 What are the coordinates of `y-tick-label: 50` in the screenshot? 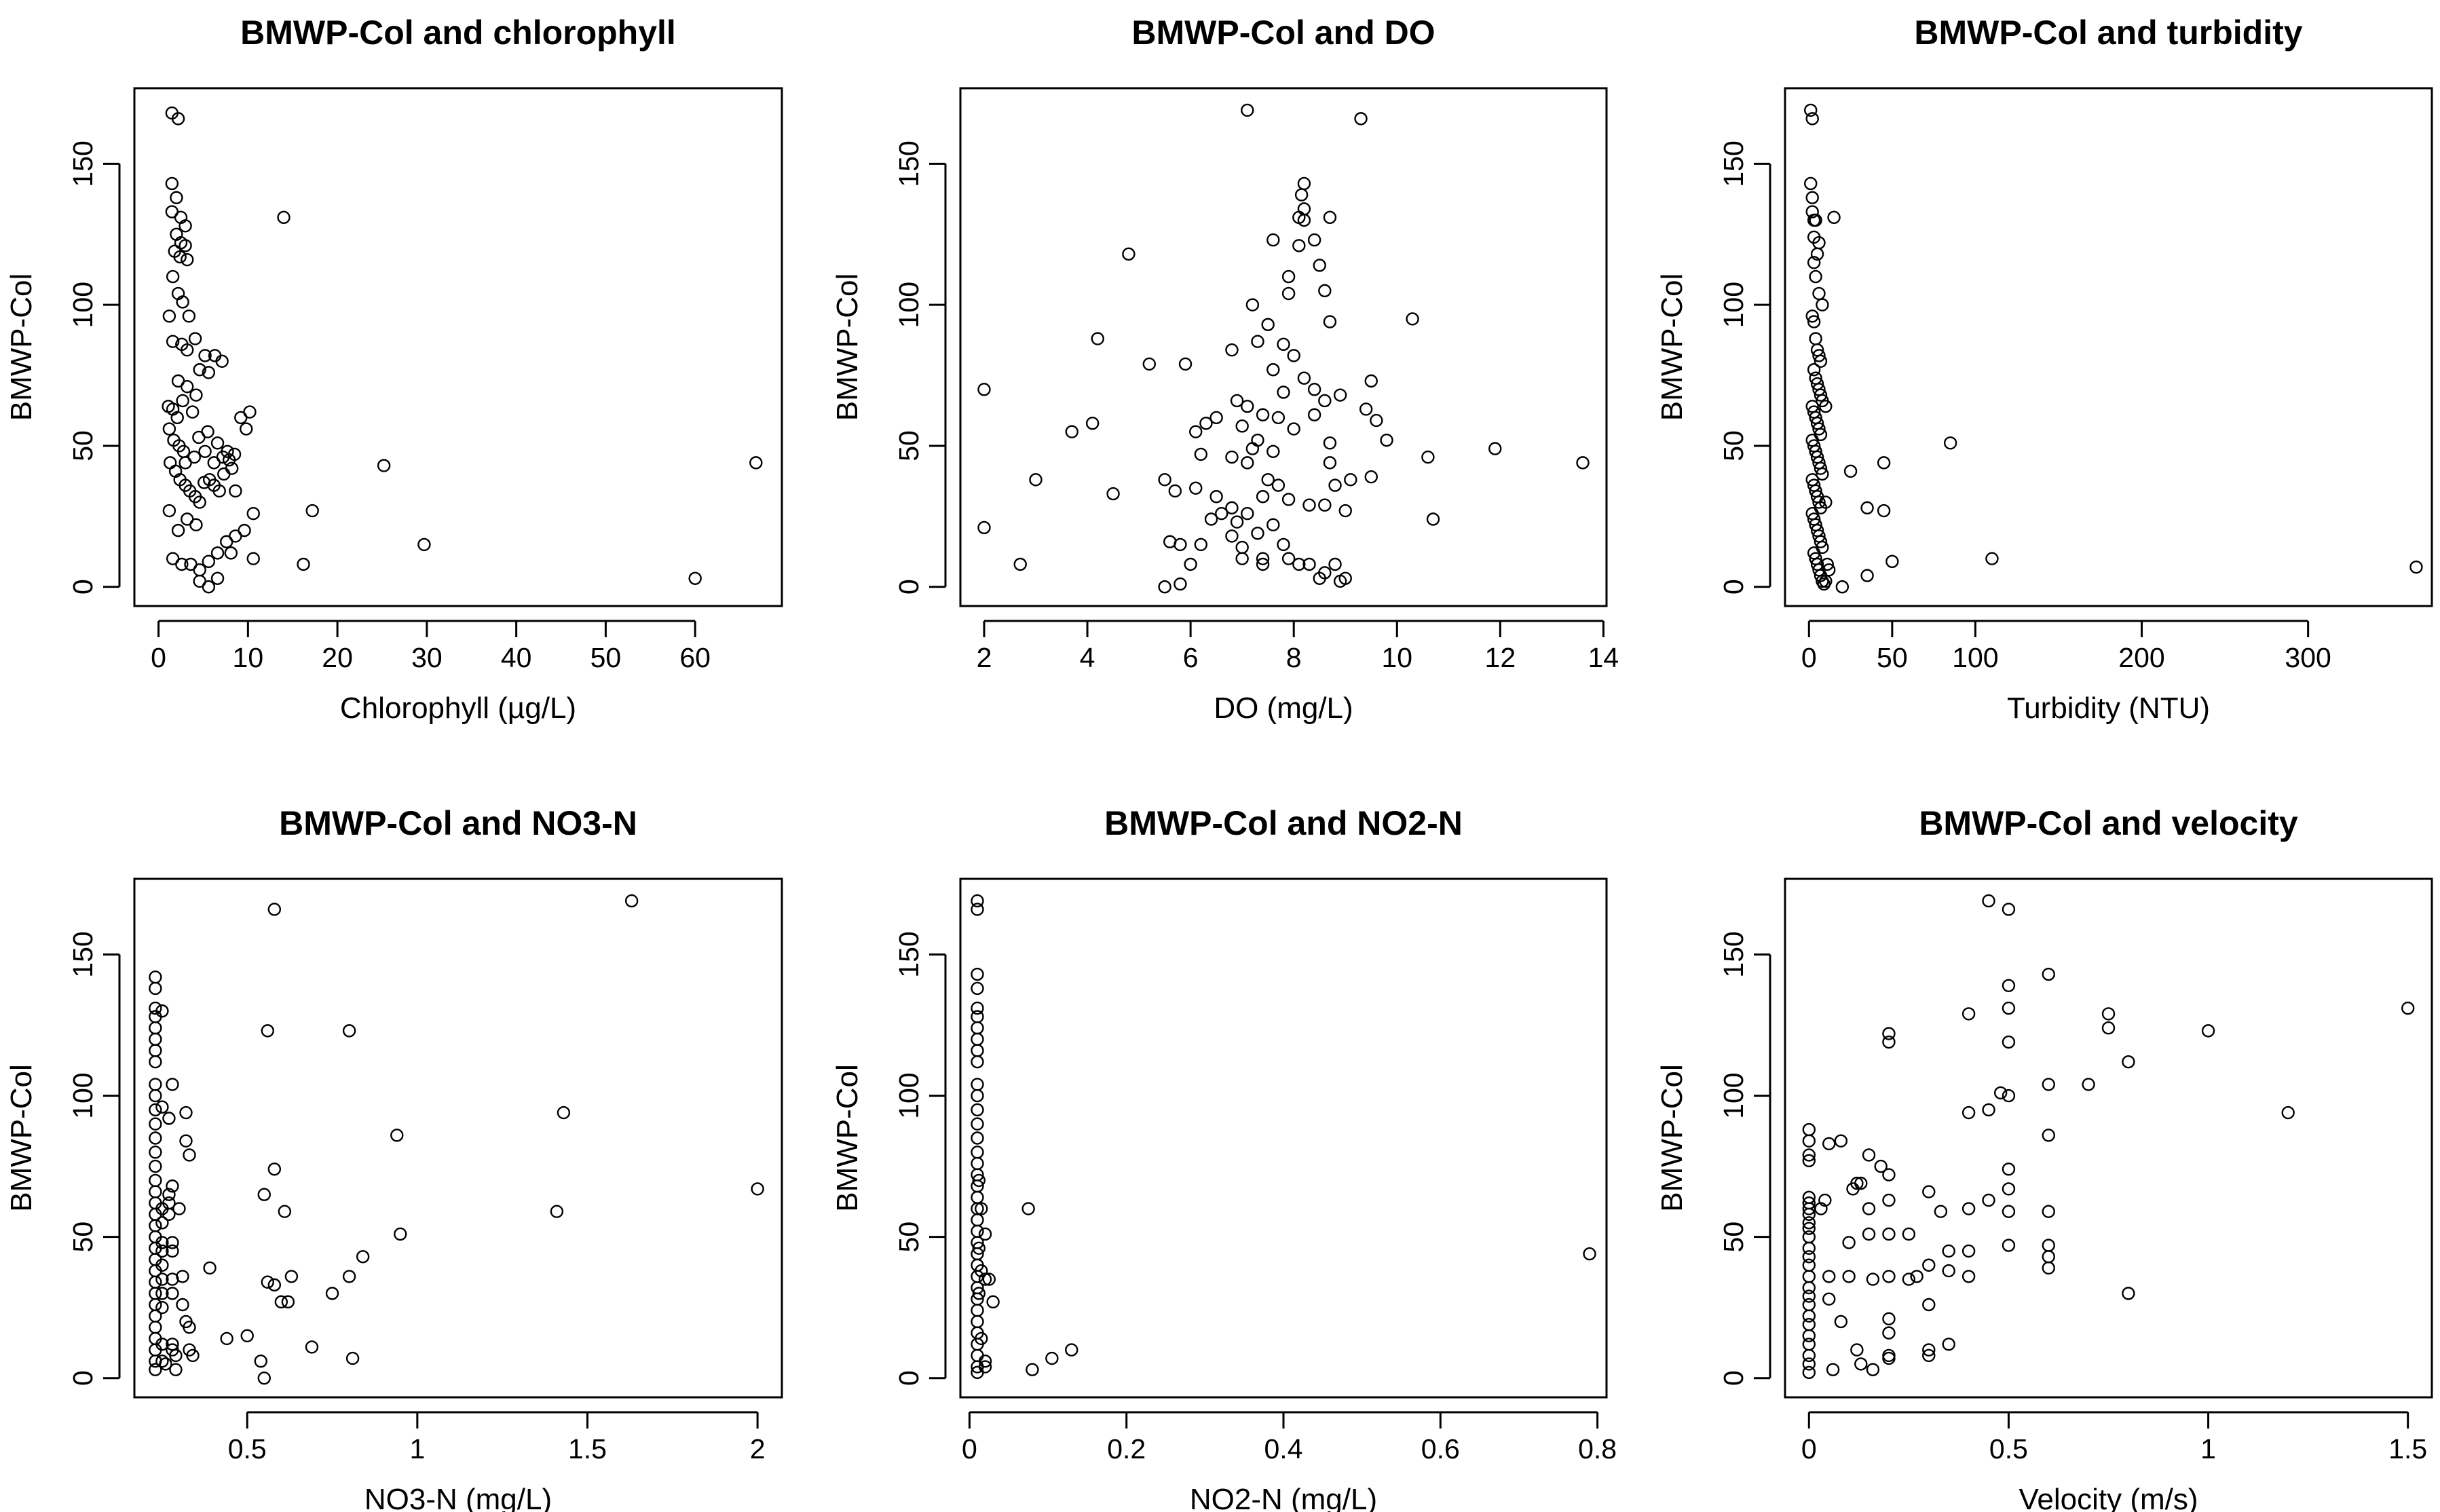 It's located at (82, 1237).